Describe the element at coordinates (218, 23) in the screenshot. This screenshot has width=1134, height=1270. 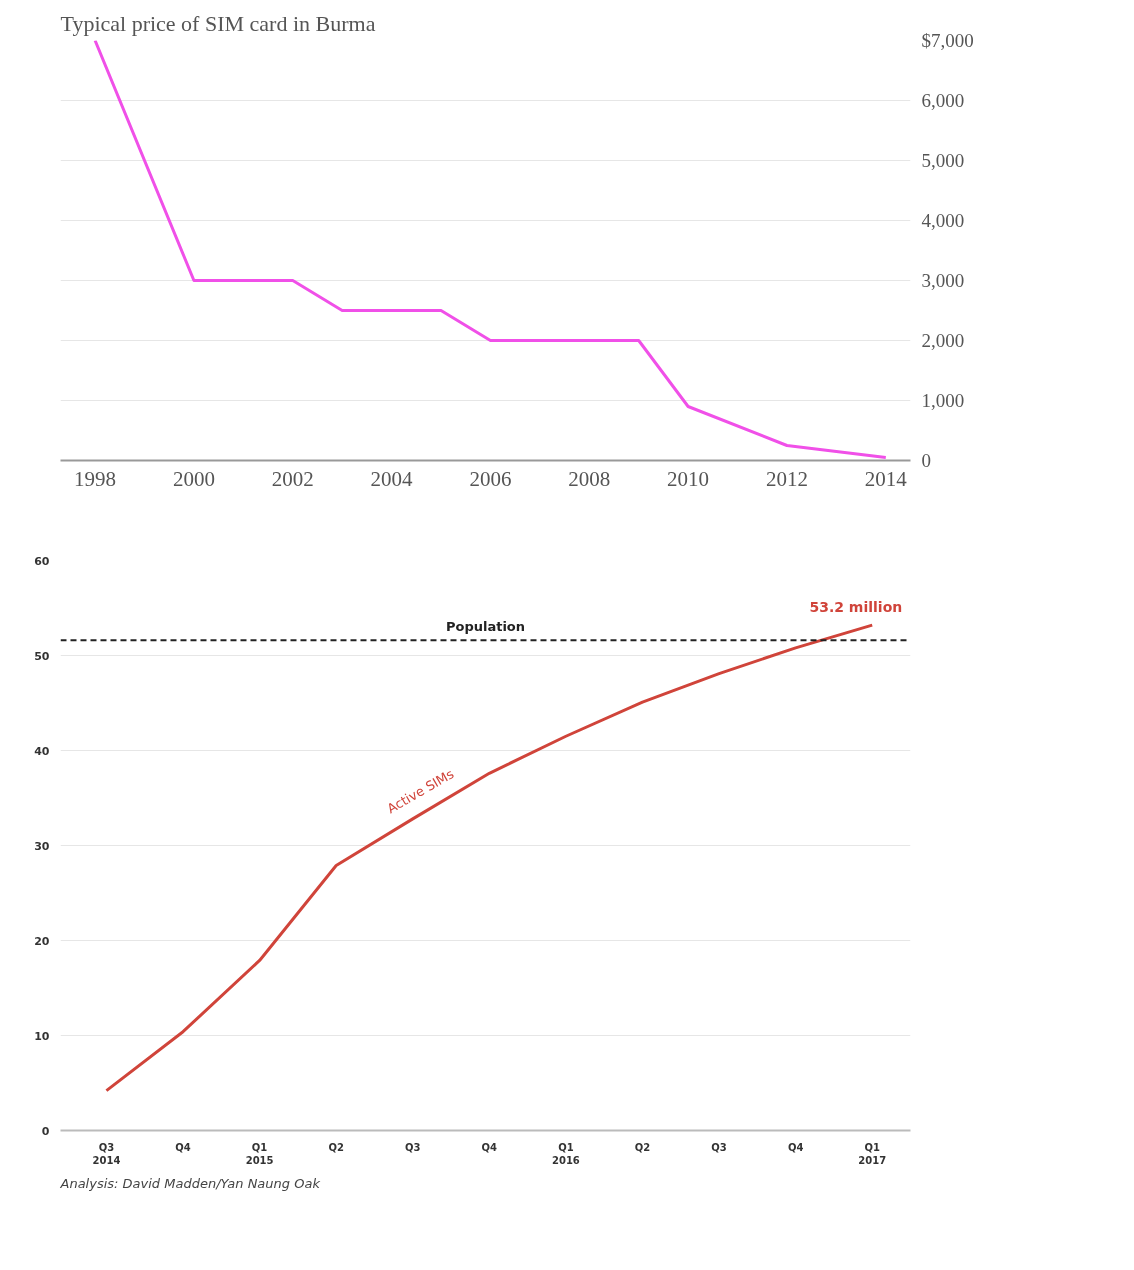
I see `chart-title: Typical price of SIM card in Burma` at that location.